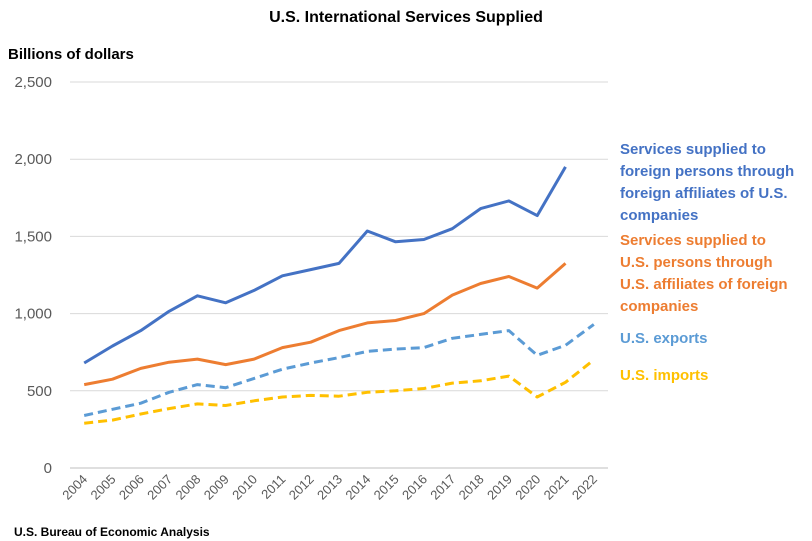 This screenshot has width=812, height=541. I want to click on x-tick-label: 2007, so click(159, 487).